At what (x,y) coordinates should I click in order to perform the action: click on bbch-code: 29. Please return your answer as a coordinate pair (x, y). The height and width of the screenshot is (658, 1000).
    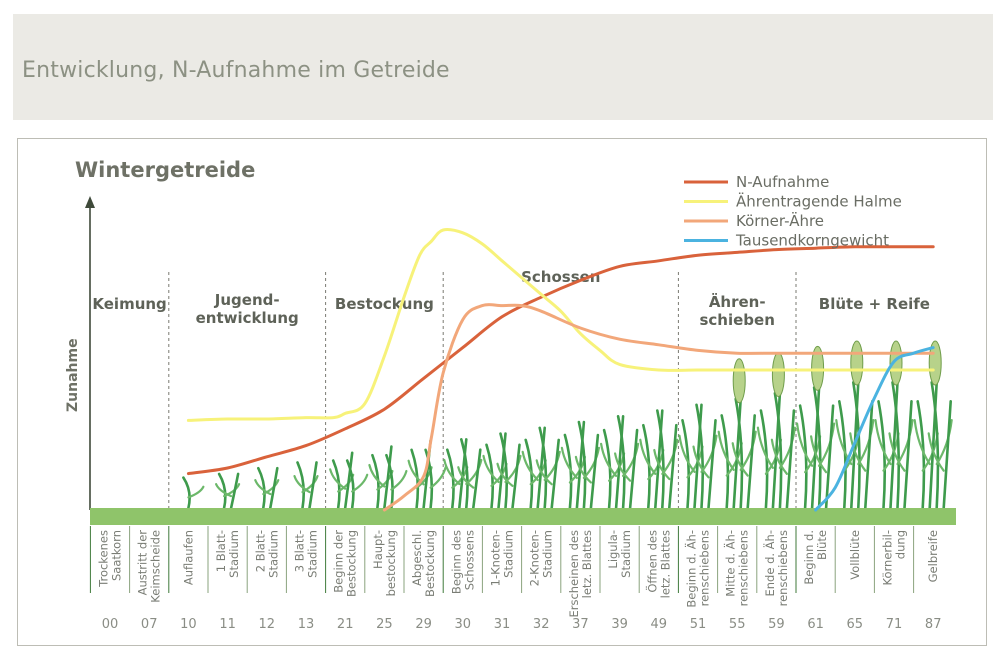
    Looking at the image, I should click on (423, 624).